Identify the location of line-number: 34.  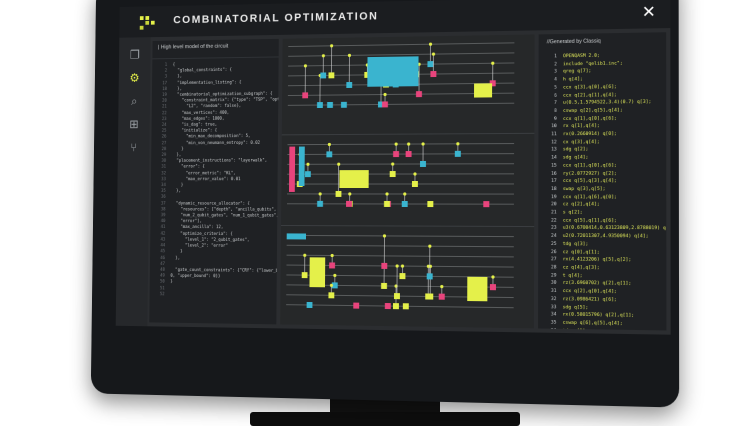
(549, 315).